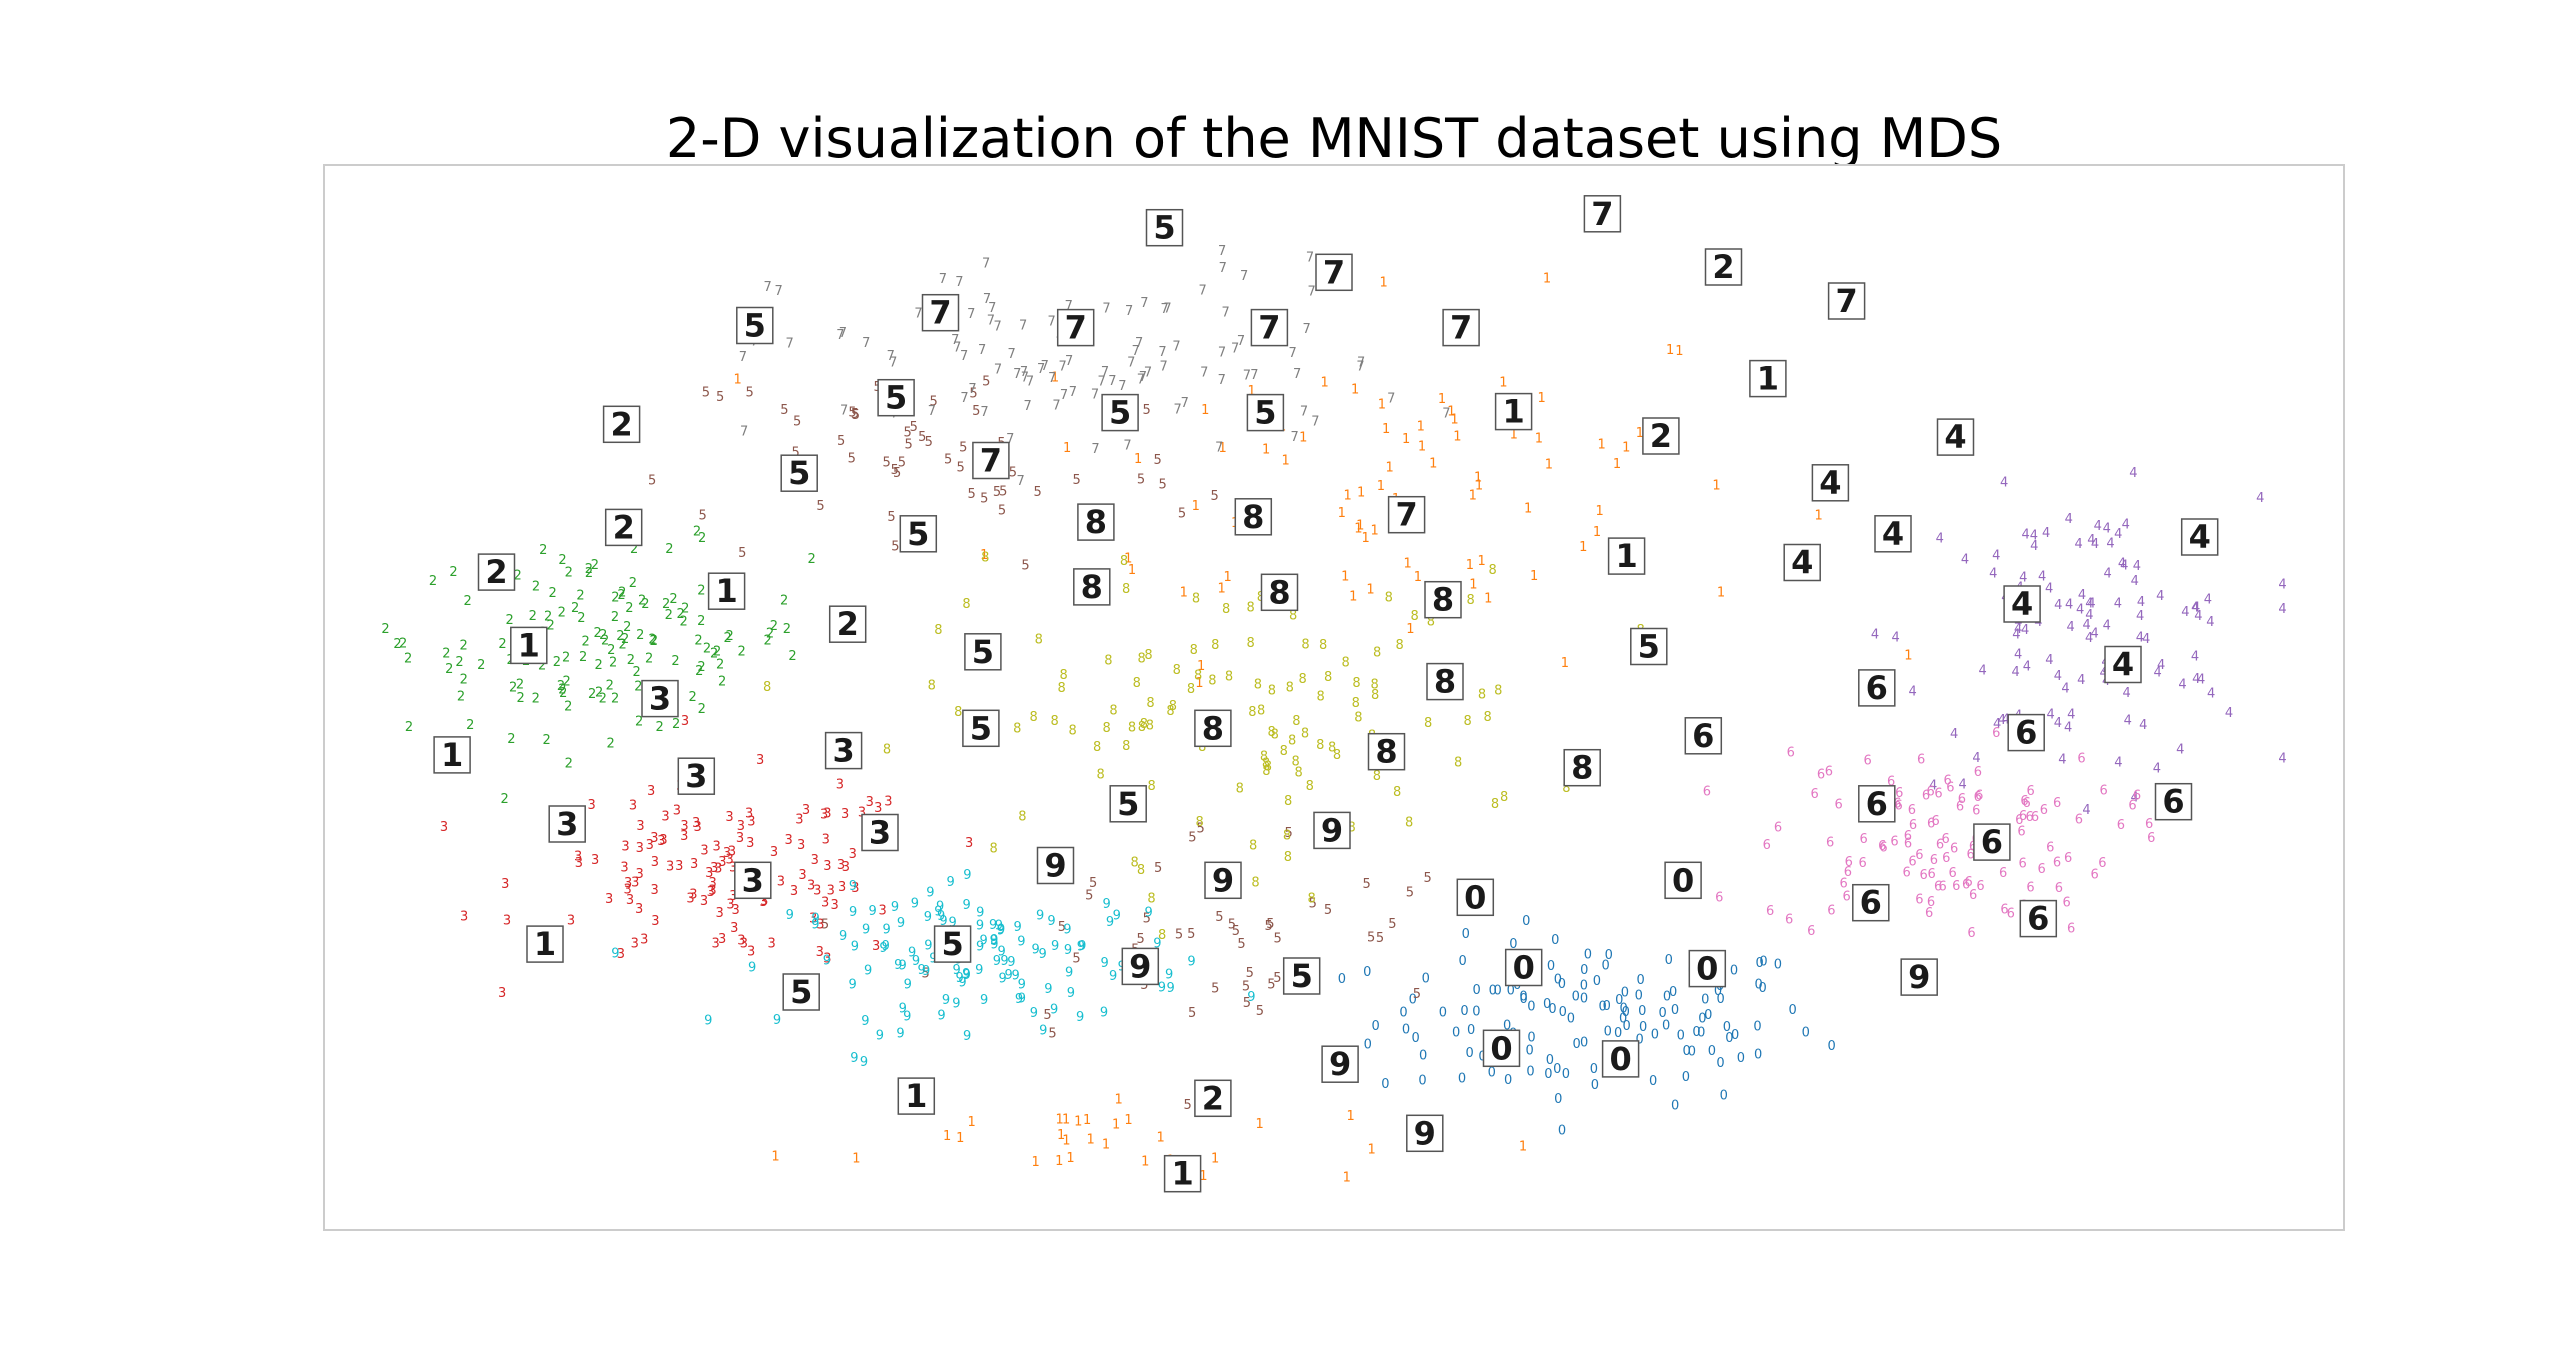  I want to click on thumbnail-digit-8: 8, so click(1092, 587).